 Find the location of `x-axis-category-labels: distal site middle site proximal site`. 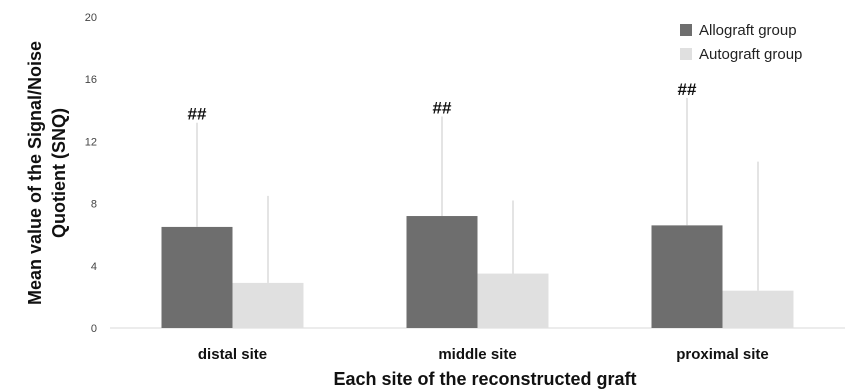

x-axis-category-labels: distal site middle site proximal site is located at coordinates (483, 354).